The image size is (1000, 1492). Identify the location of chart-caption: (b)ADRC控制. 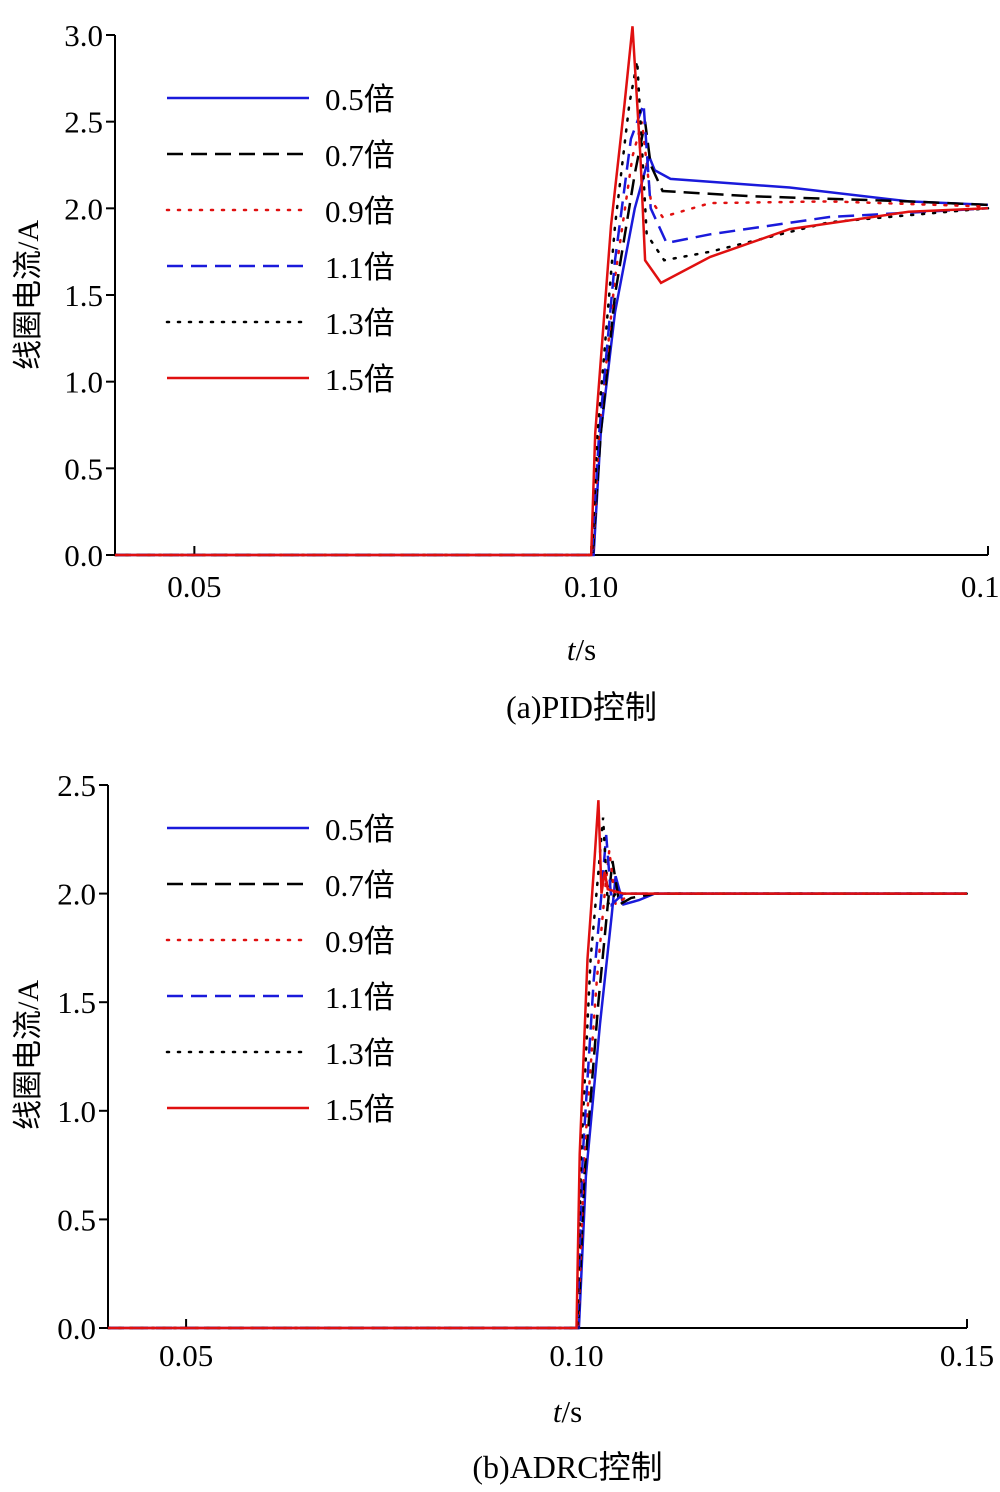
(567, 1467).